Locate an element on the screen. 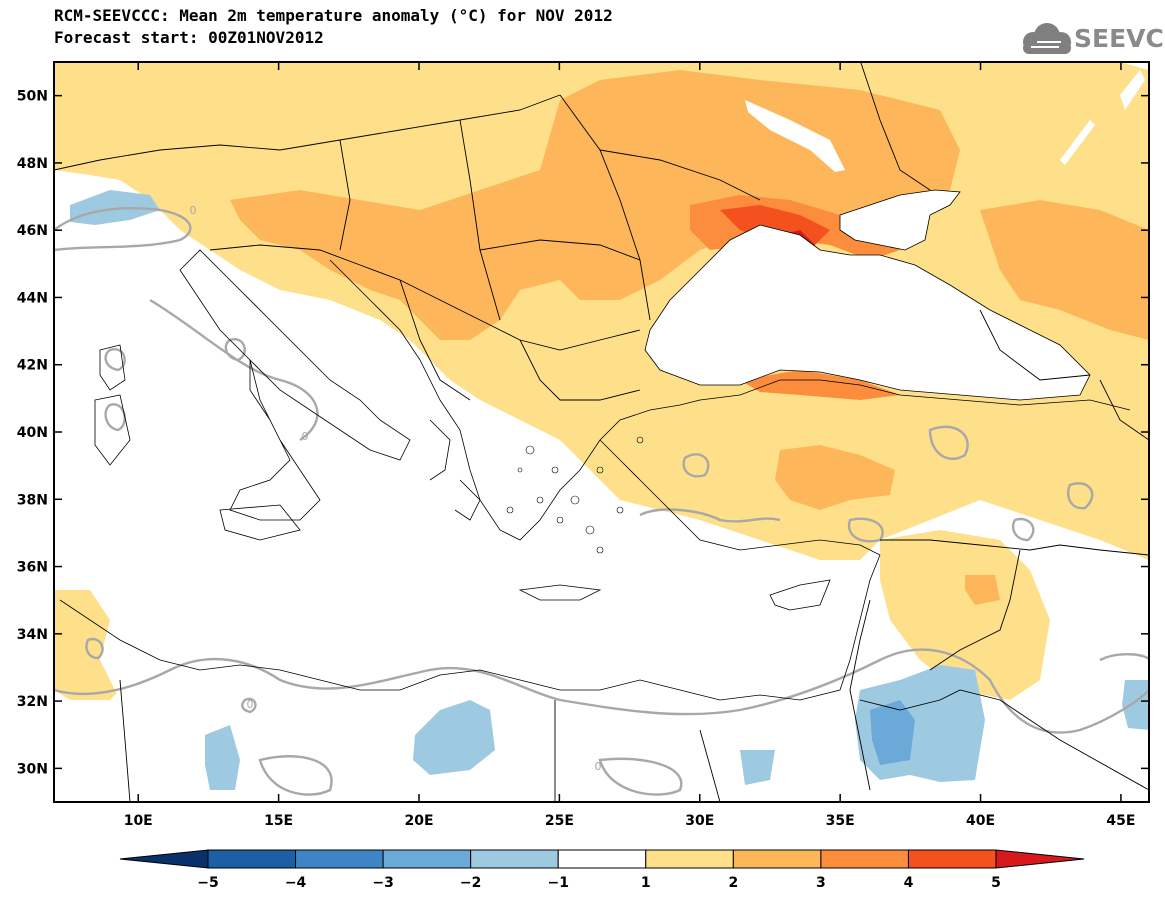  lat-label: 36N is located at coordinates (32, 568).